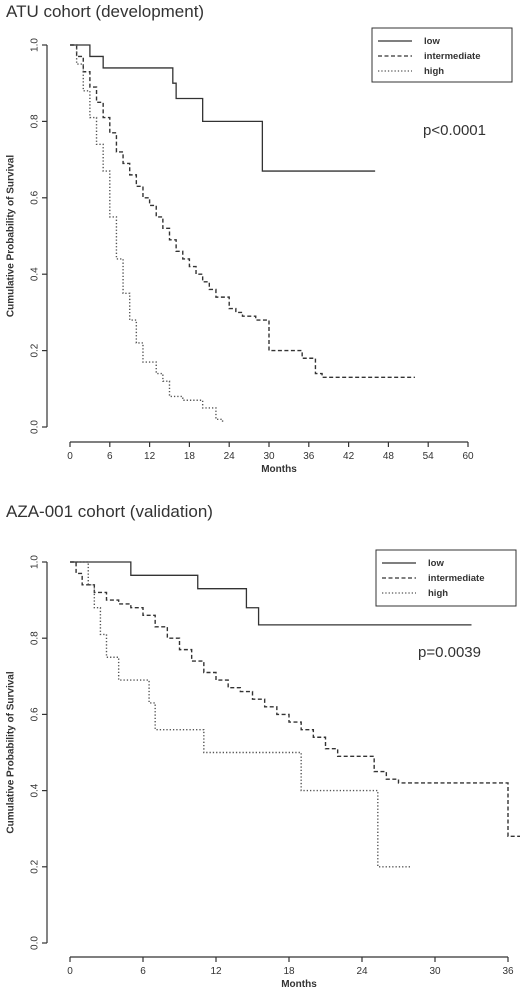 This screenshot has height=1006, width=520. Describe the element at coordinates (147, 234) in the screenshot. I see `series-line-high` at that location.